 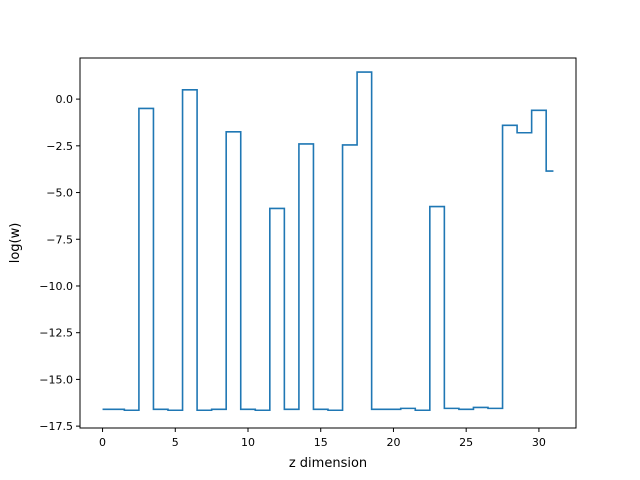 What do you see at coordinates (102, 442) in the screenshot?
I see `x-tick-label: 0` at bounding box center [102, 442].